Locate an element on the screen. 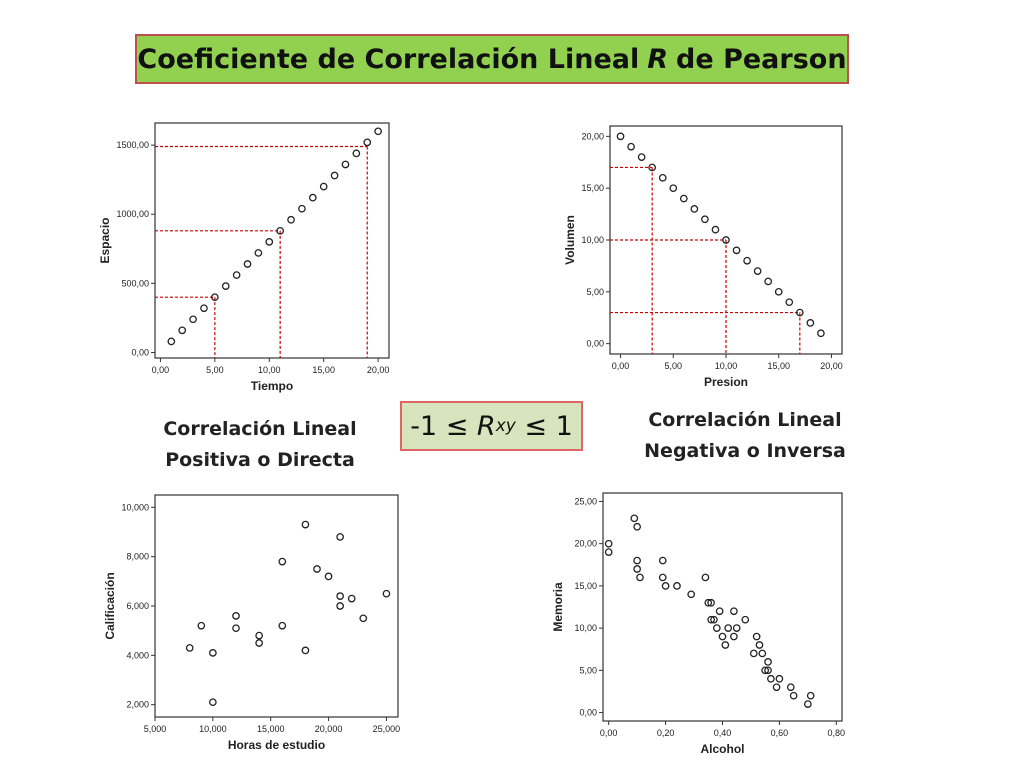 Image resolution: width=1024 pixels, height=768 pixels. y-tick-label: 15,00 is located at coordinates (592, 188).